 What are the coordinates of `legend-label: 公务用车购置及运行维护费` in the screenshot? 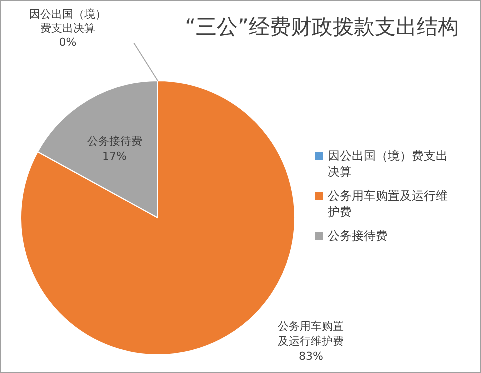 It's located at (387, 204).